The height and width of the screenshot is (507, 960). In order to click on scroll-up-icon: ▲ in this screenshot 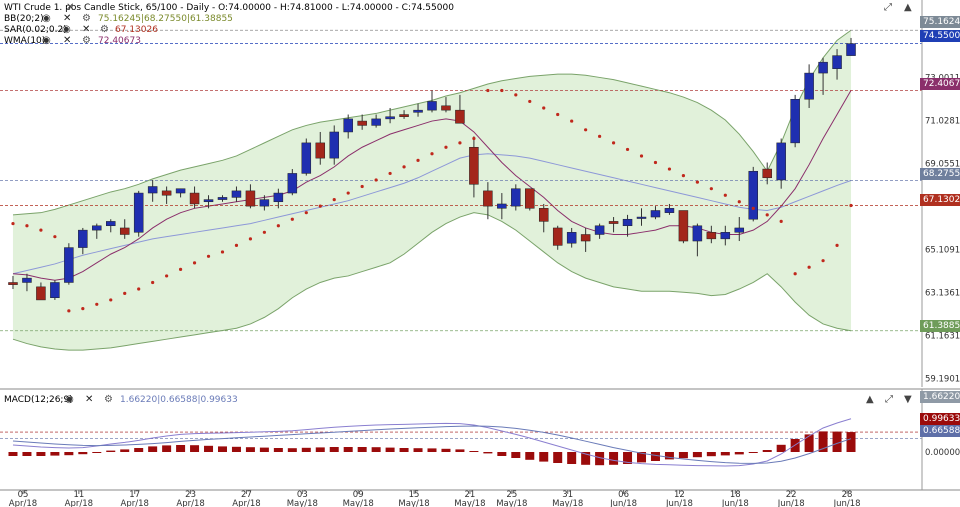, I will do `click(908, 7)`.